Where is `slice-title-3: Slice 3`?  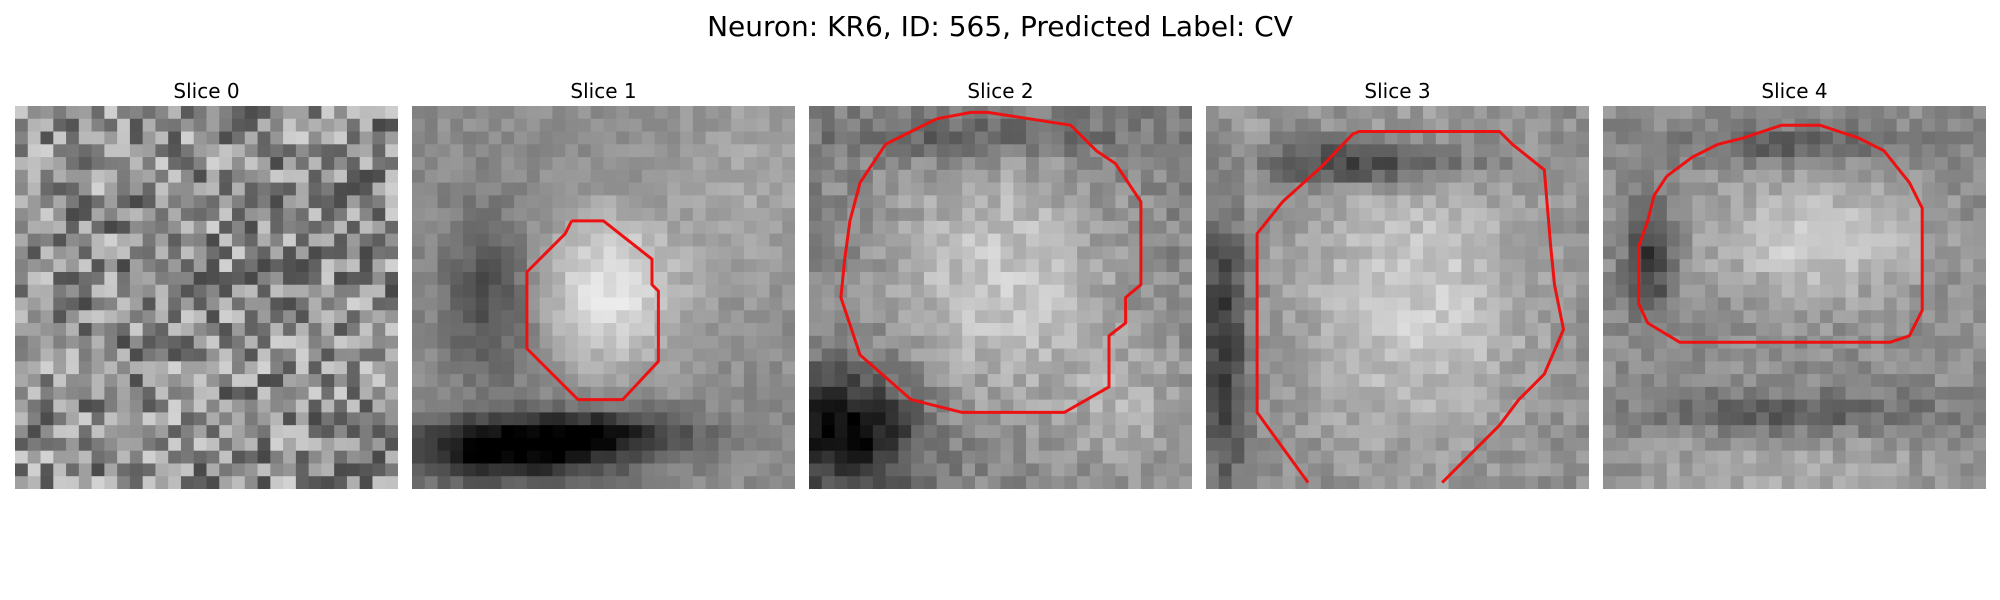
slice-title-3: Slice 3 is located at coordinates (1397, 91).